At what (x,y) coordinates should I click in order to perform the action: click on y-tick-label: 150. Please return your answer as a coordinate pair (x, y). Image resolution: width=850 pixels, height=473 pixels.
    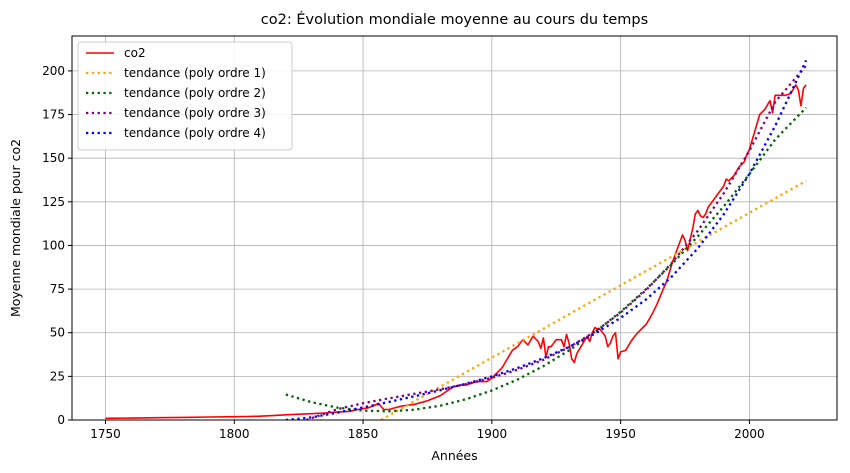
    Looking at the image, I should click on (53, 158).